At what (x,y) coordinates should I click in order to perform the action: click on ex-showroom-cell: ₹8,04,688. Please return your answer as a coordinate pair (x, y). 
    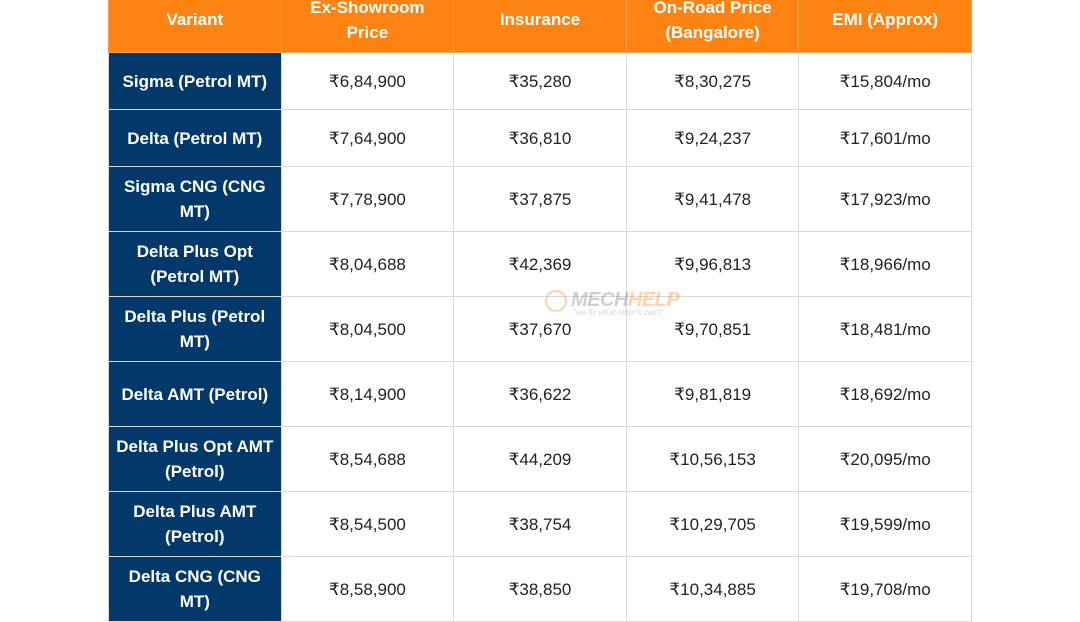
    Looking at the image, I should click on (367, 264).